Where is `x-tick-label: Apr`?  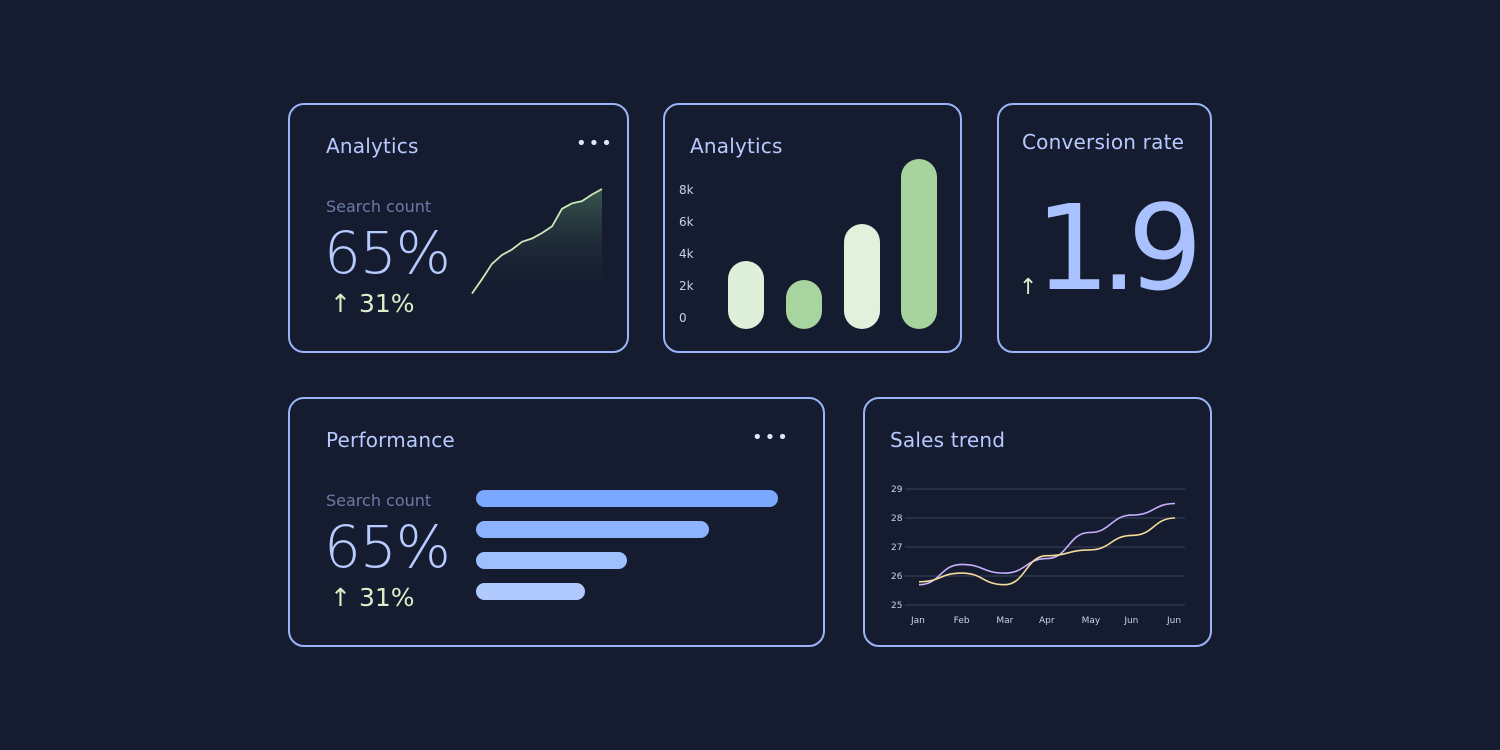 x-tick-label: Apr is located at coordinates (1047, 621).